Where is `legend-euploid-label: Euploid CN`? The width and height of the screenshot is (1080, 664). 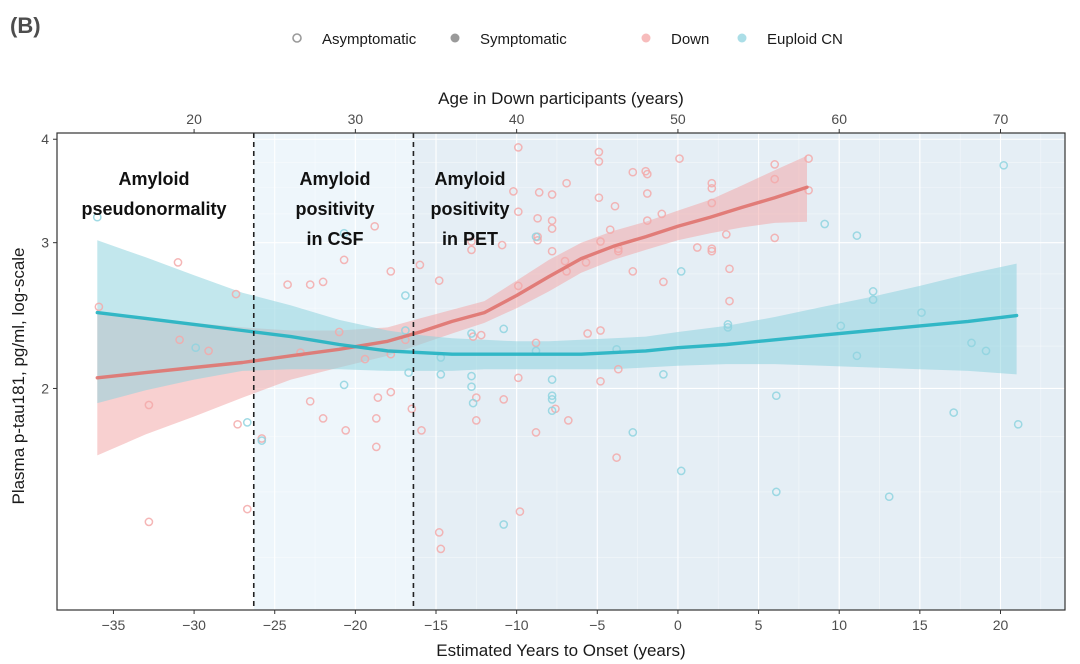 legend-euploid-label: Euploid CN is located at coordinates (805, 39).